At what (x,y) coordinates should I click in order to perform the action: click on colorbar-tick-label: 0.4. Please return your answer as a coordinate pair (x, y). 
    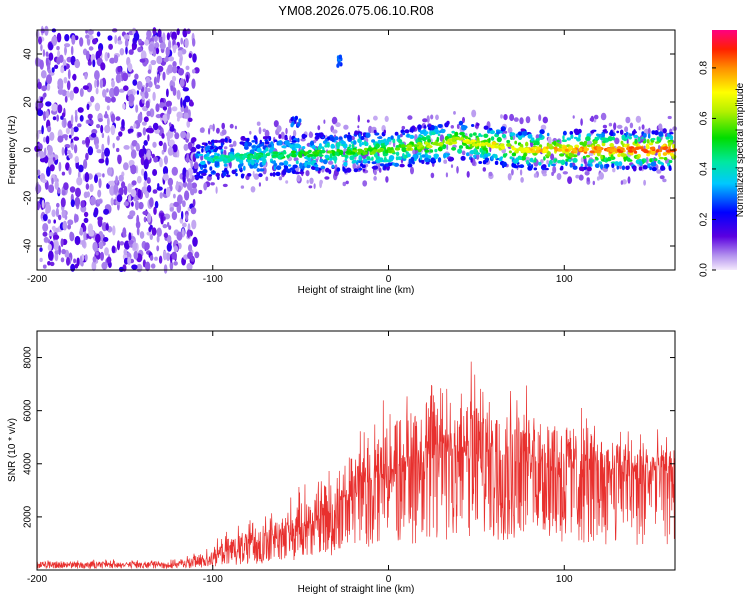
    Looking at the image, I should click on (704, 169).